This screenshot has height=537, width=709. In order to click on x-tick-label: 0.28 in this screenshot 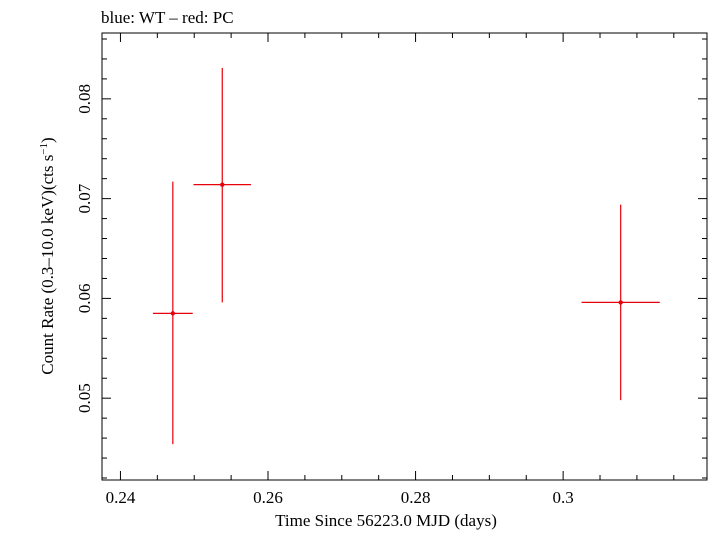, I will do `click(416, 497)`.